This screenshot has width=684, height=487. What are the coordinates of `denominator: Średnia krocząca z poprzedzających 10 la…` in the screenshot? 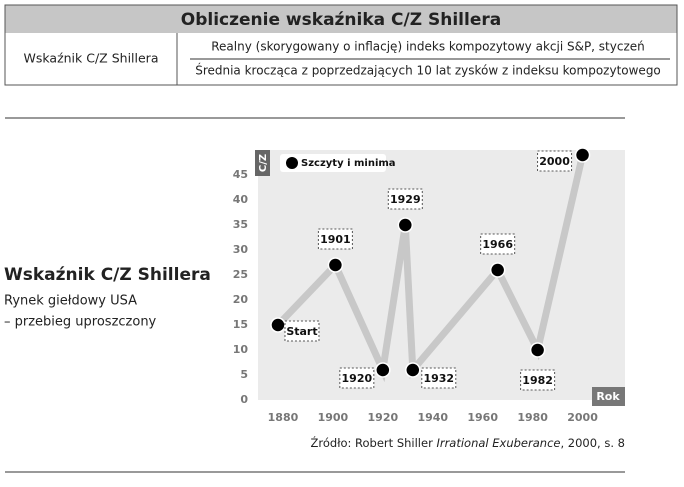 It's located at (428, 70).